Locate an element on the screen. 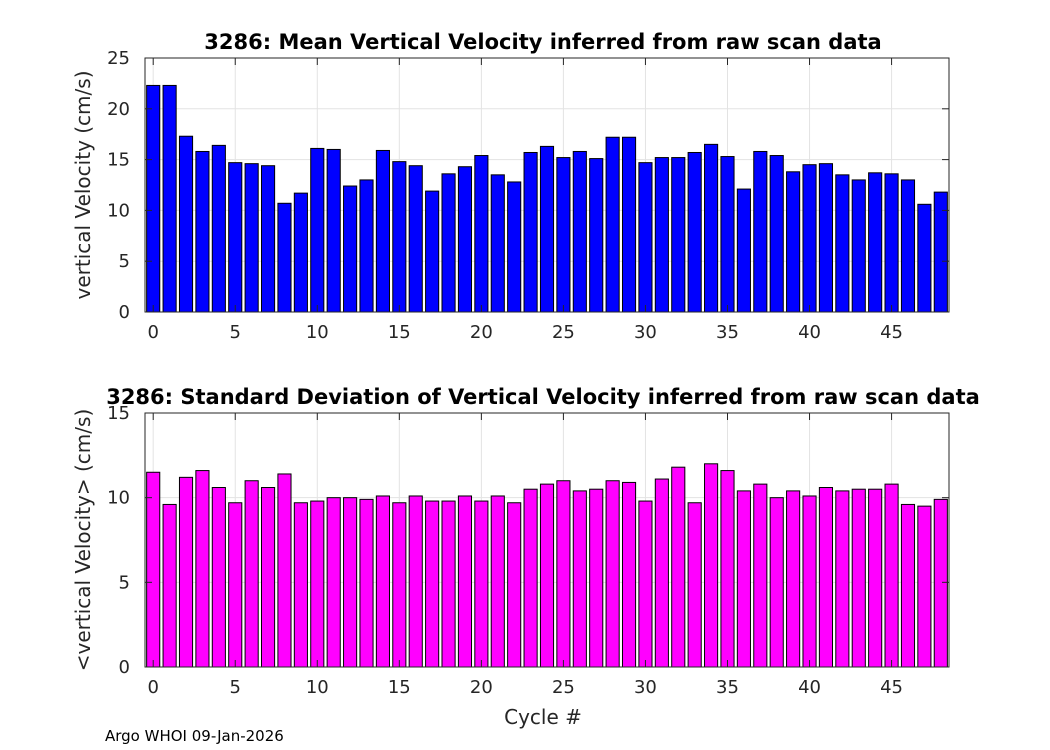  x-tick-label: 35 is located at coordinates (727, 332).